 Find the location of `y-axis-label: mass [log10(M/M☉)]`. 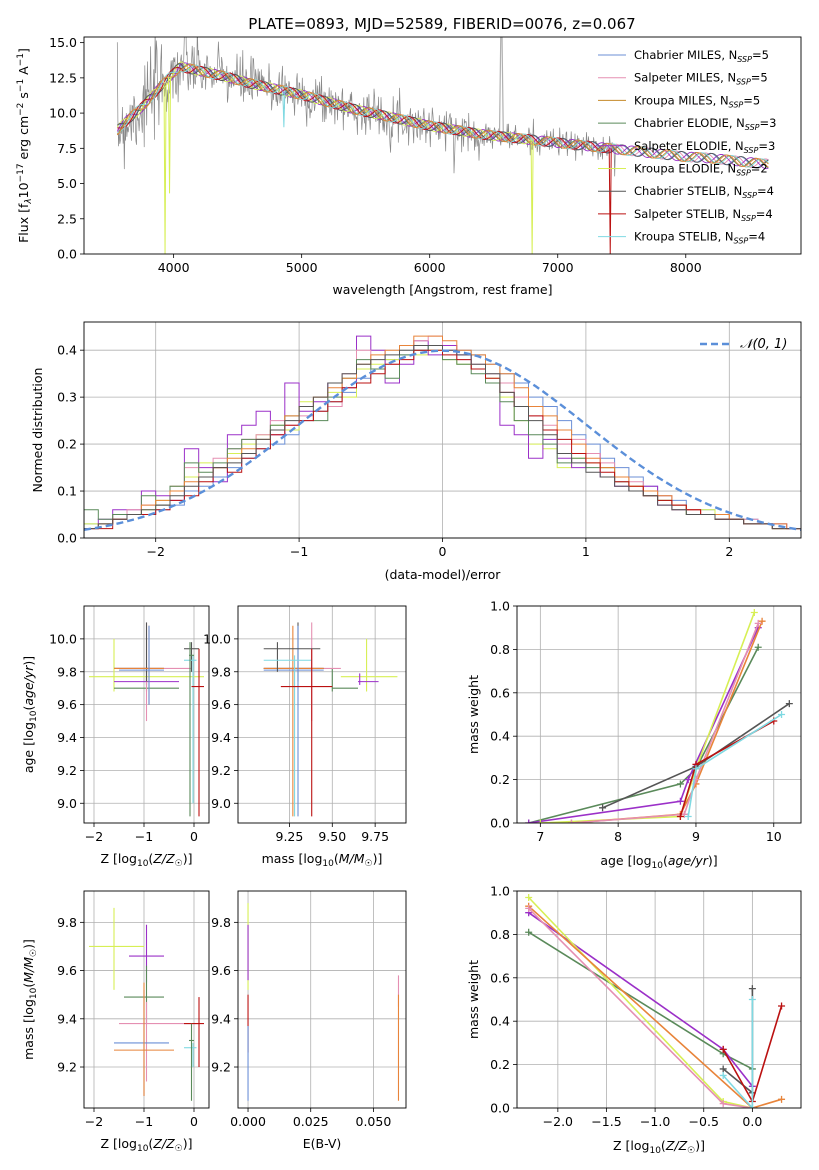

y-axis-label: mass [log10(M/M☉)] is located at coordinates (30, 999).